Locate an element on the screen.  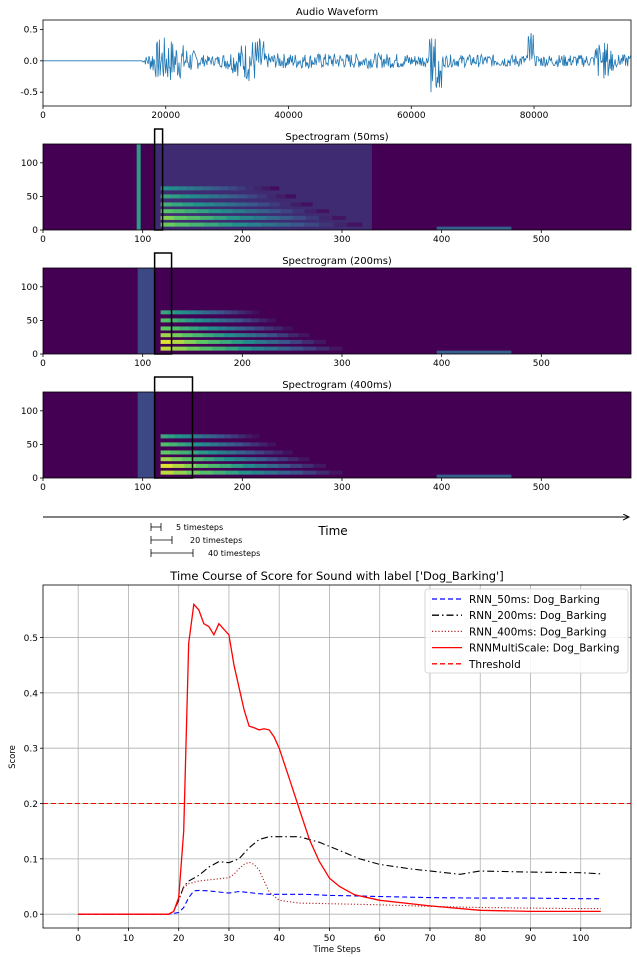
score-x-tick-label: 60 is located at coordinates (380, 939).